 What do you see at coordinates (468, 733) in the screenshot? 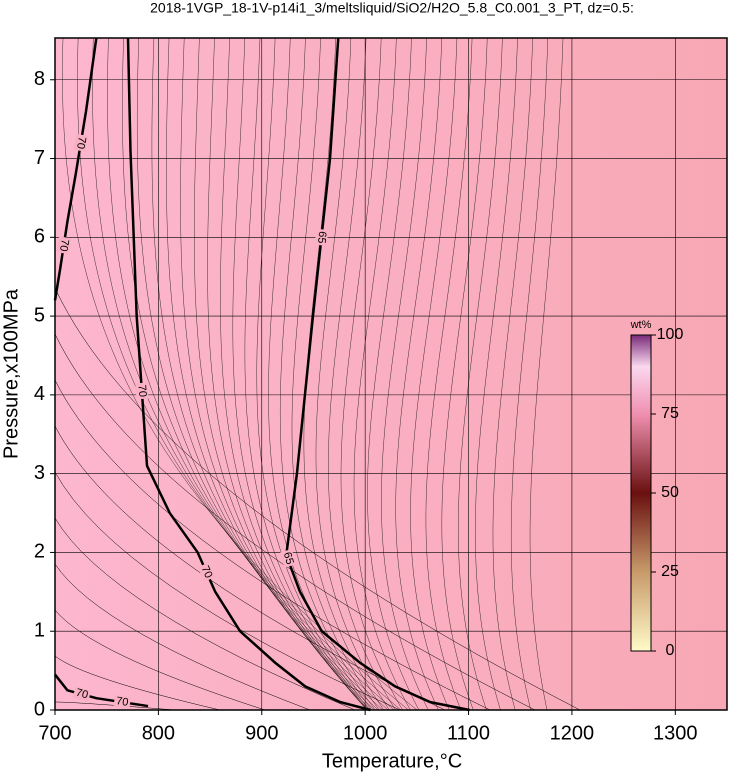
I see `x-tick-label: 1100` at bounding box center [468, 733].